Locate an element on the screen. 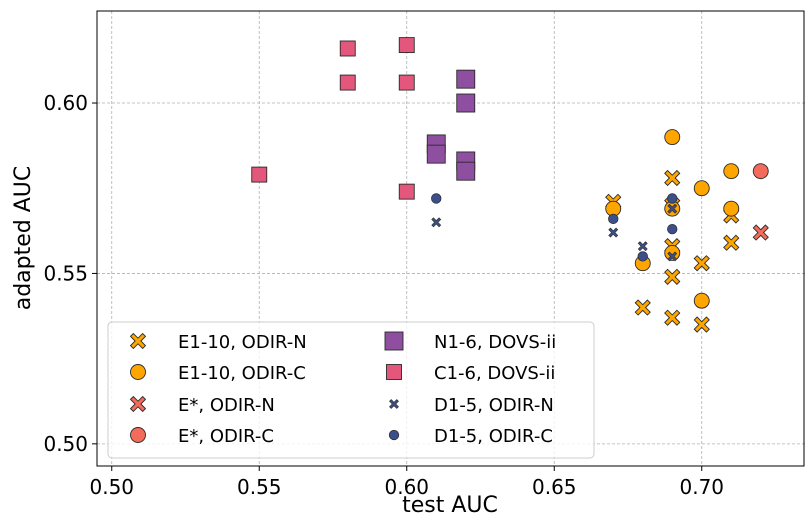 The width and height of the screenshot is (805, 517). y-tick-label: 0.55 is located at coordinates (65, 273).